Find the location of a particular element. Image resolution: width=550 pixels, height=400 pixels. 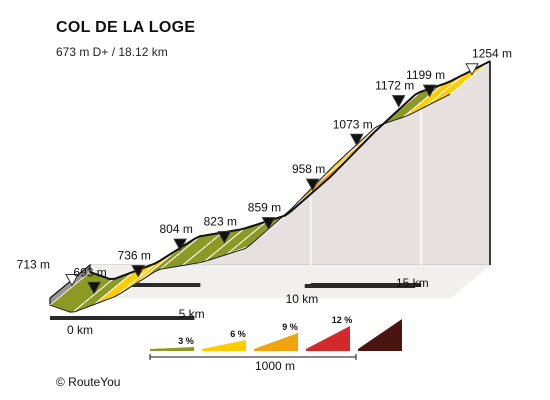

legend-scale-label: 1000 m is located at coordinates (275, 366).